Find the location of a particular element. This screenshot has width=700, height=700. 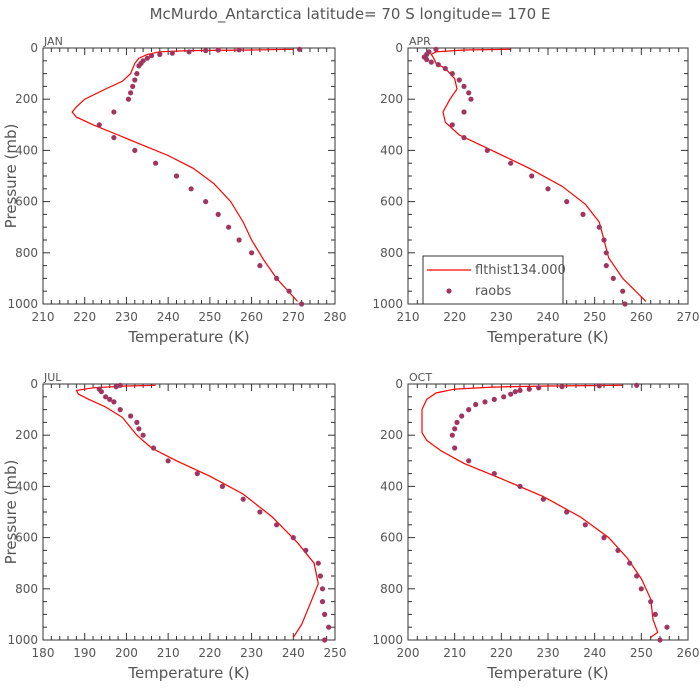

y-tick-label: 200 is located at coordinates (391, 99).